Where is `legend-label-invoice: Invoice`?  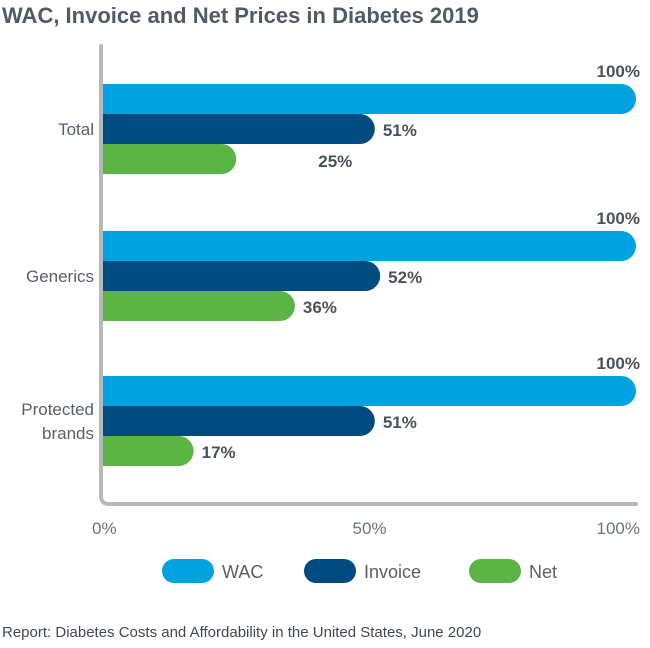
legend-label-invoice: Invoice is located at coordinates (392, 572).